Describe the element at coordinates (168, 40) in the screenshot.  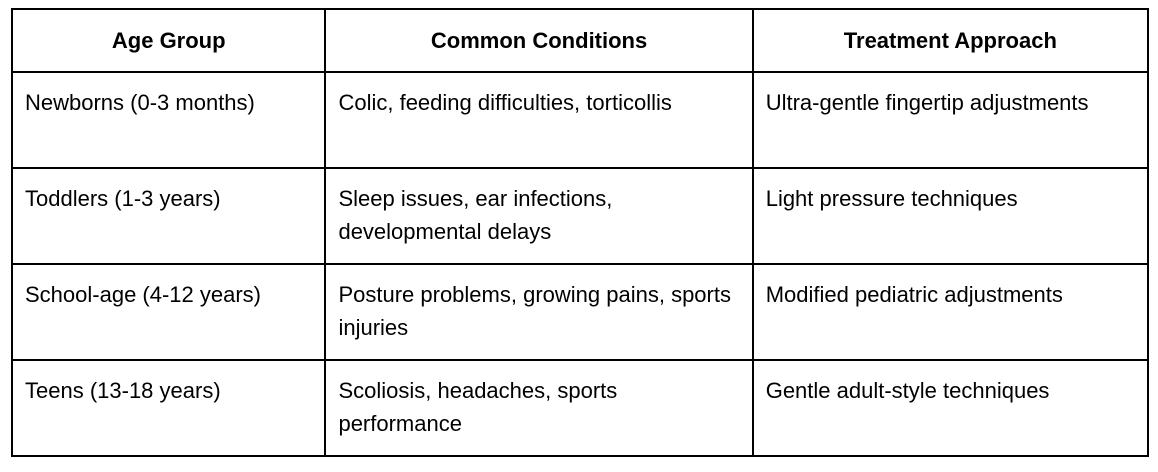
I see `header-age-group: Age Group` at that location.